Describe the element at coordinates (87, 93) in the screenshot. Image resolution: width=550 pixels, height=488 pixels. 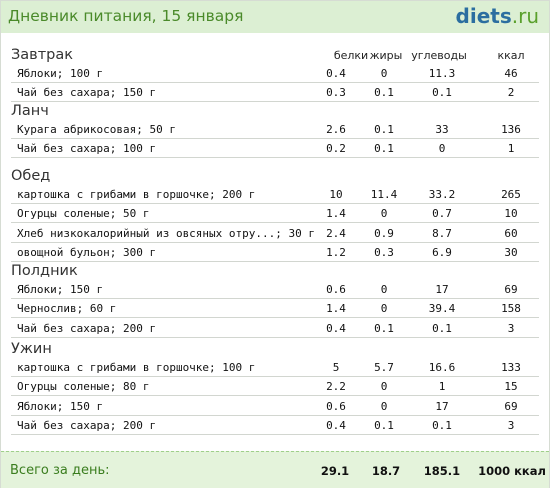
I see `food-name: Чай без сахара; 150 г` at that location.